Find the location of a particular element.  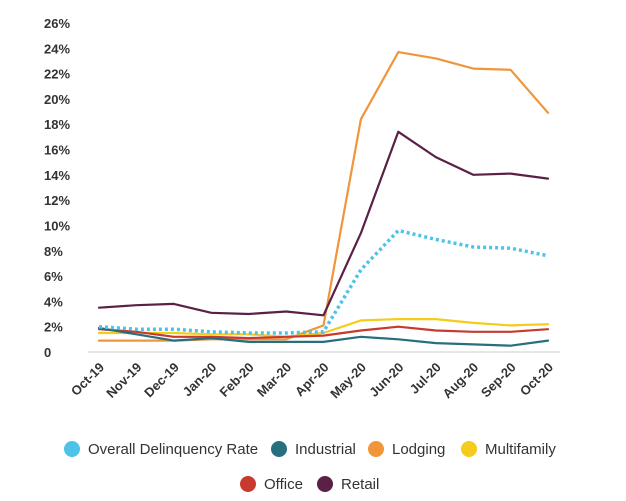

legend-label-overall-delinquency-rate: Overall Delinquency Rate is located at coordinates (173, 449).